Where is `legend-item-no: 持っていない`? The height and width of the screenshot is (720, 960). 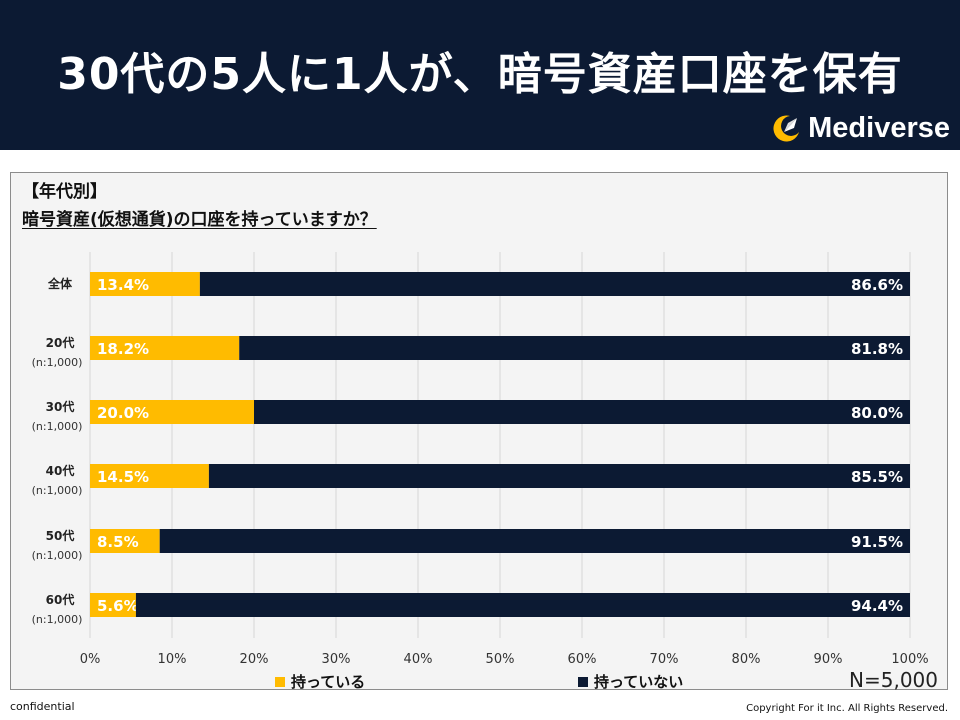
legend-item-no: 持っていない is located at coordinates (630, 681).